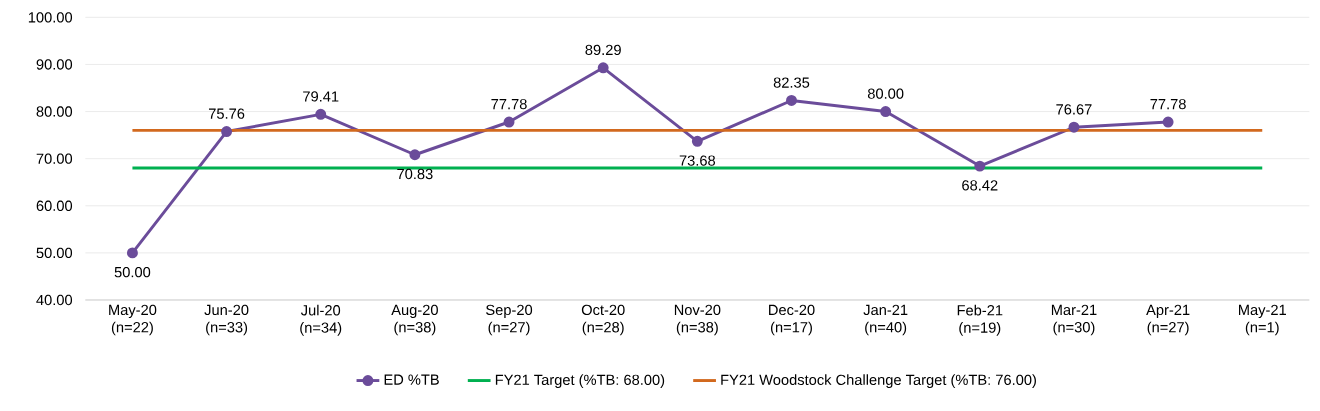 Image resolution: width=1320 pixels, height=411 pixels. I want to click on x-tick-label: Sep-20 (n=27), so click(509, 320).